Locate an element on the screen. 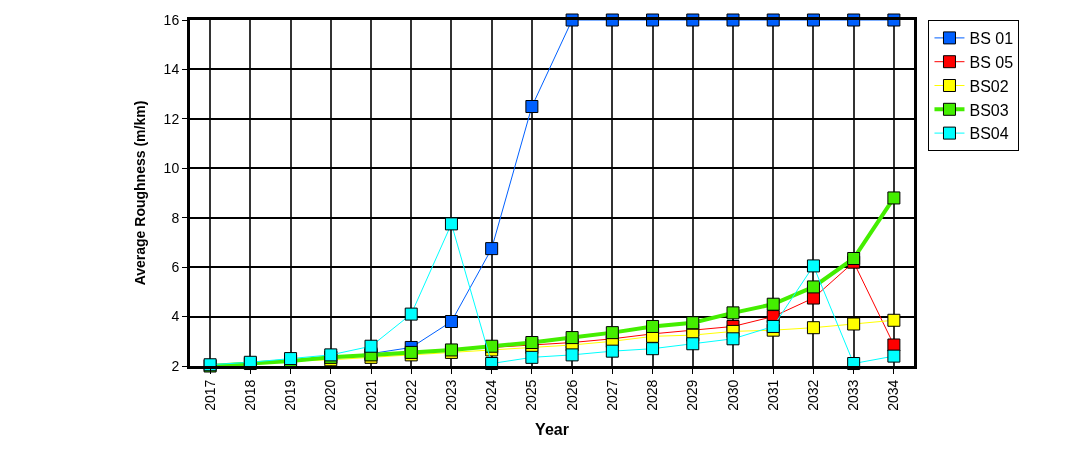 This screenshot has height=474, width=1074. legend-label: BS02 is located at coordinates (989, 86).